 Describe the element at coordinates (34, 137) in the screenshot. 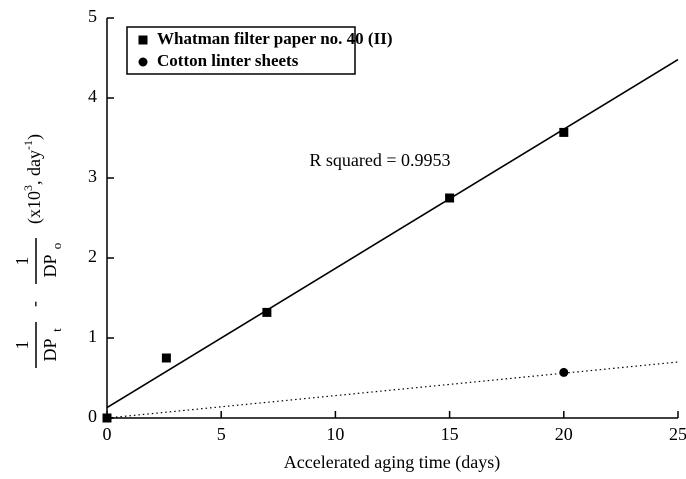

I see `y-label-units-part: )` at that location.